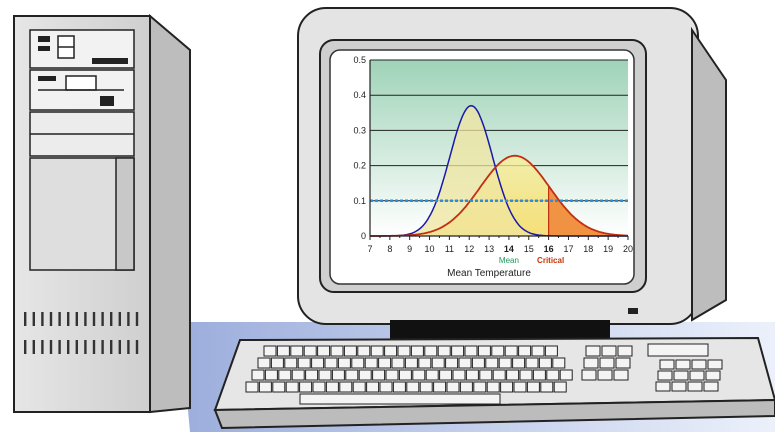  What do you see at coordinates (363, 236) in the screenshot?
I see `y-tick-label: 0` at bounding box center [363, 236].